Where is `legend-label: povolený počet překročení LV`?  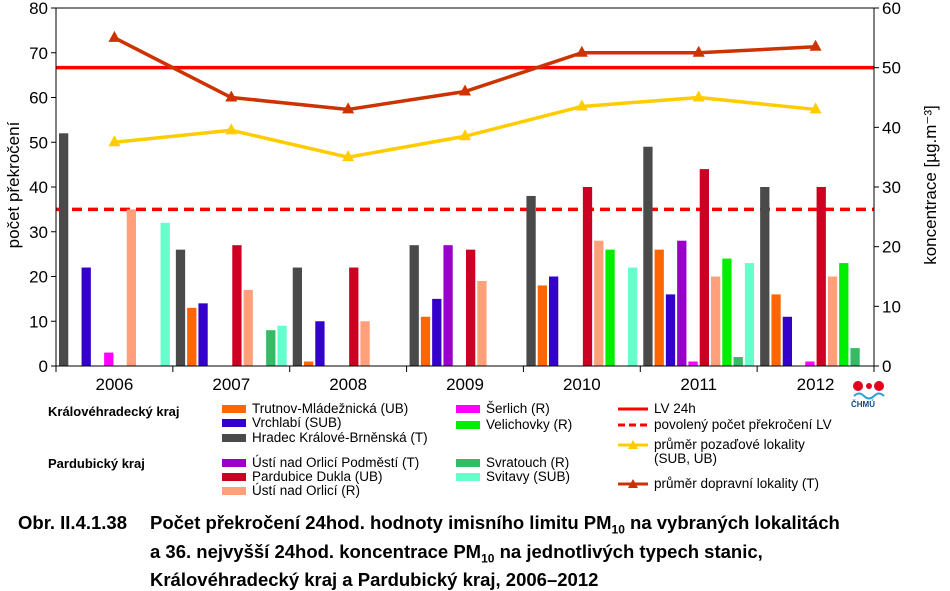
legend-label: povolený počet překročení LV is located at coordinates (743, 424).